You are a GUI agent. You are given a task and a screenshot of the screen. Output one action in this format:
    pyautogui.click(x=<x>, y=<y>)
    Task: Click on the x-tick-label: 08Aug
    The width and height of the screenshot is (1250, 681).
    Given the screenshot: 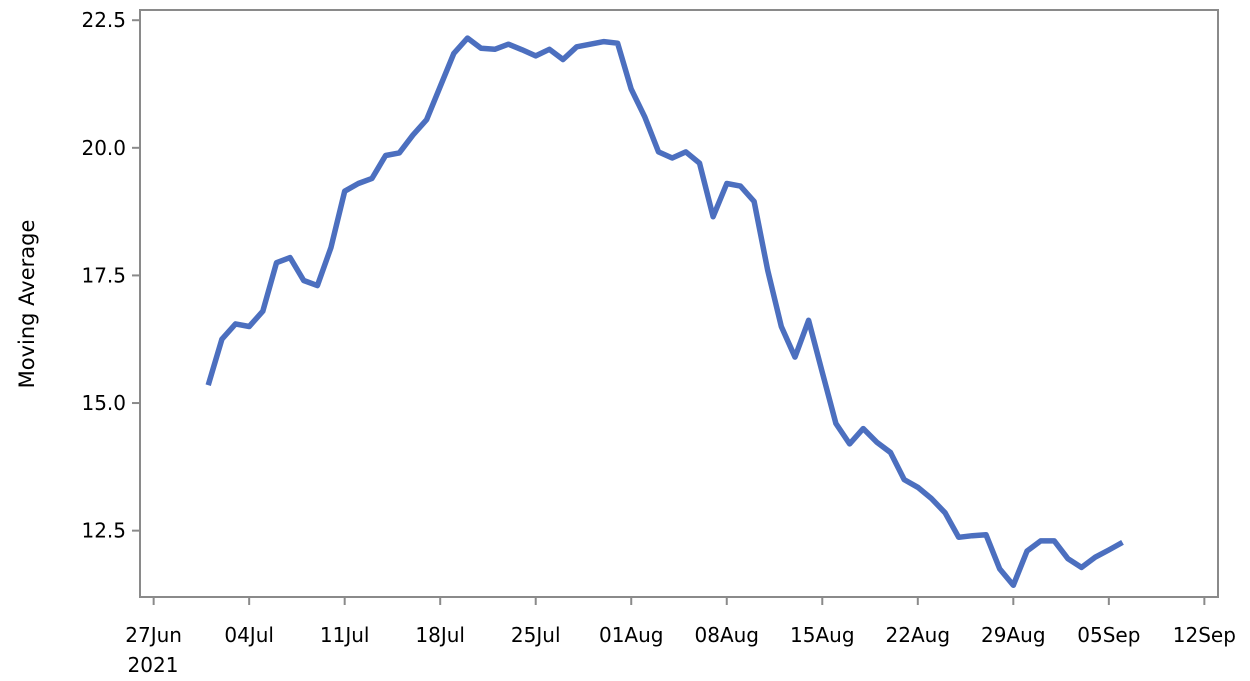 What is the action you would take?
    pyautogui.click(x=727, y=635)
    